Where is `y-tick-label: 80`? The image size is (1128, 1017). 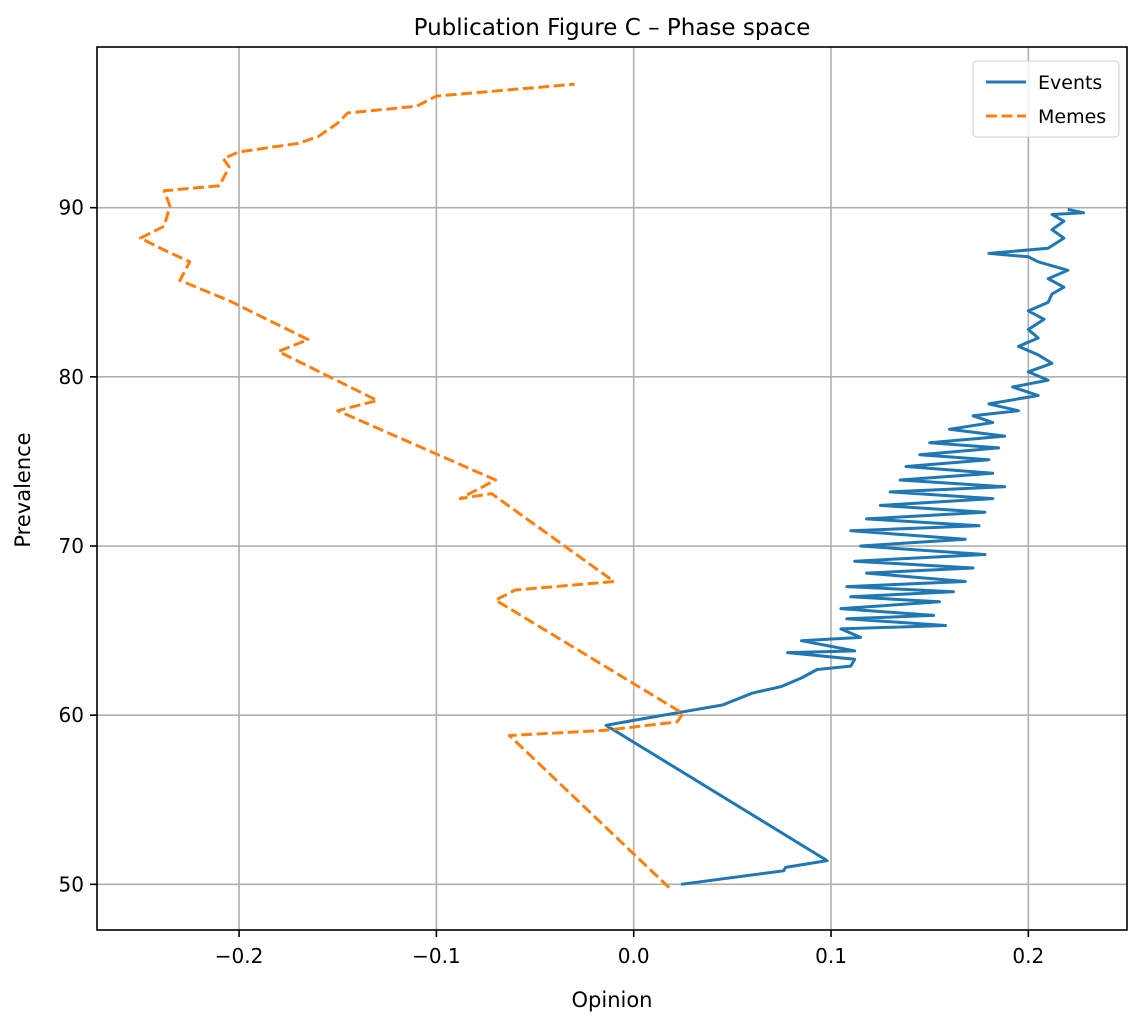
y-tick-label: 80 is located at coordinates (71, 377).